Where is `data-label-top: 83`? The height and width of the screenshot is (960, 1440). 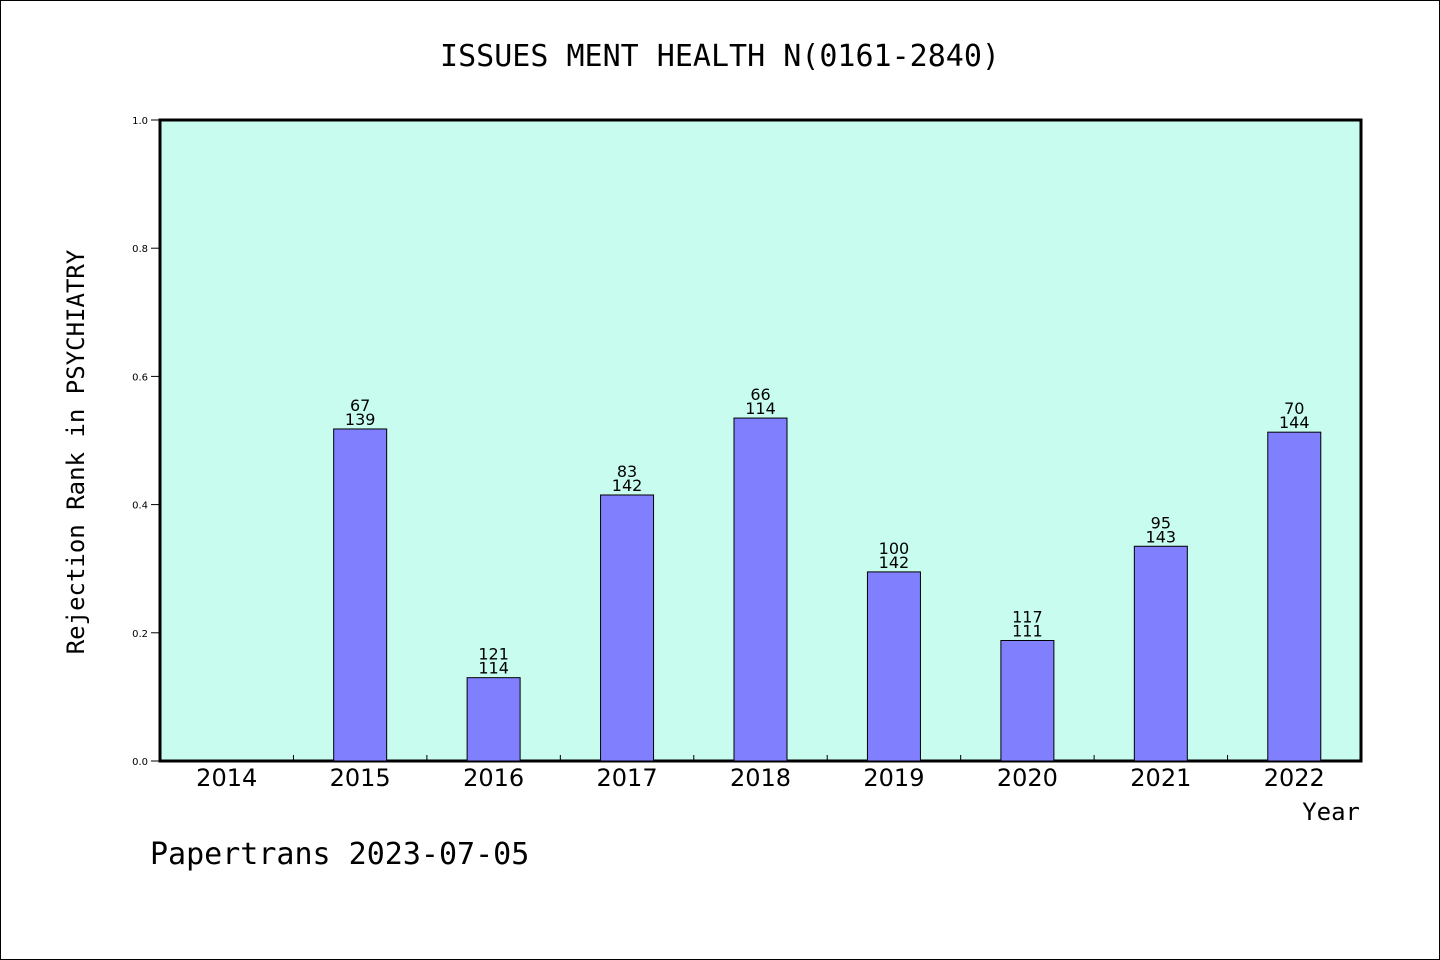
data-label-top: 83 is located at coordinates (627, 471).